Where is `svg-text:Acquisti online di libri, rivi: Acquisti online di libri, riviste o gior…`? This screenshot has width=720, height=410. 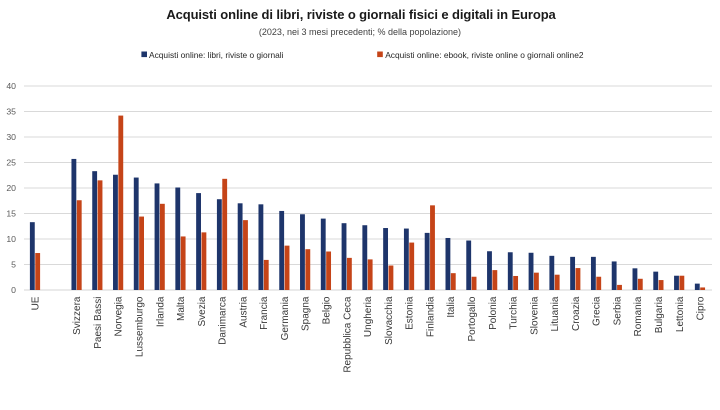 svg-text:Acquisti online di libri, rivi: Acquisti online di libri, riviste o gior… is located at coordinates (361, 14).